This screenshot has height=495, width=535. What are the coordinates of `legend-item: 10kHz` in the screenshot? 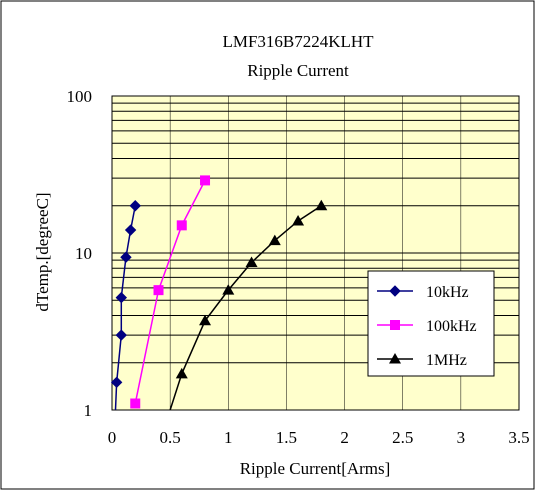 It's located at (423, 292).